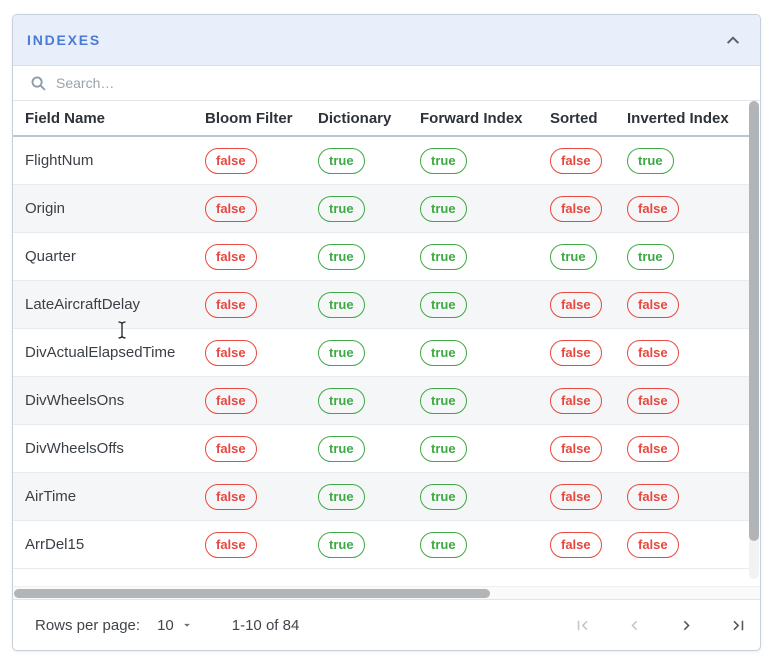 The width and height of the screenshot is (775, 665). What do you see at coordinates (574, 118) in the screenshot?
I see `column-header-sorted: Sorted` at bounding box center [574, 118].